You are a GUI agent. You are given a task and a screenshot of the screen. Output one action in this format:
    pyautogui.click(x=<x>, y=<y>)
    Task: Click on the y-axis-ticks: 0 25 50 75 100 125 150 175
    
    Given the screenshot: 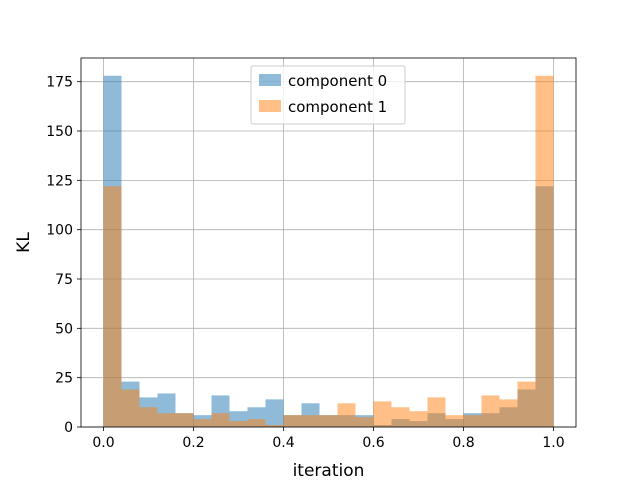 What is the action you would take?
    pyautogui.click(x=63, y=255)
    